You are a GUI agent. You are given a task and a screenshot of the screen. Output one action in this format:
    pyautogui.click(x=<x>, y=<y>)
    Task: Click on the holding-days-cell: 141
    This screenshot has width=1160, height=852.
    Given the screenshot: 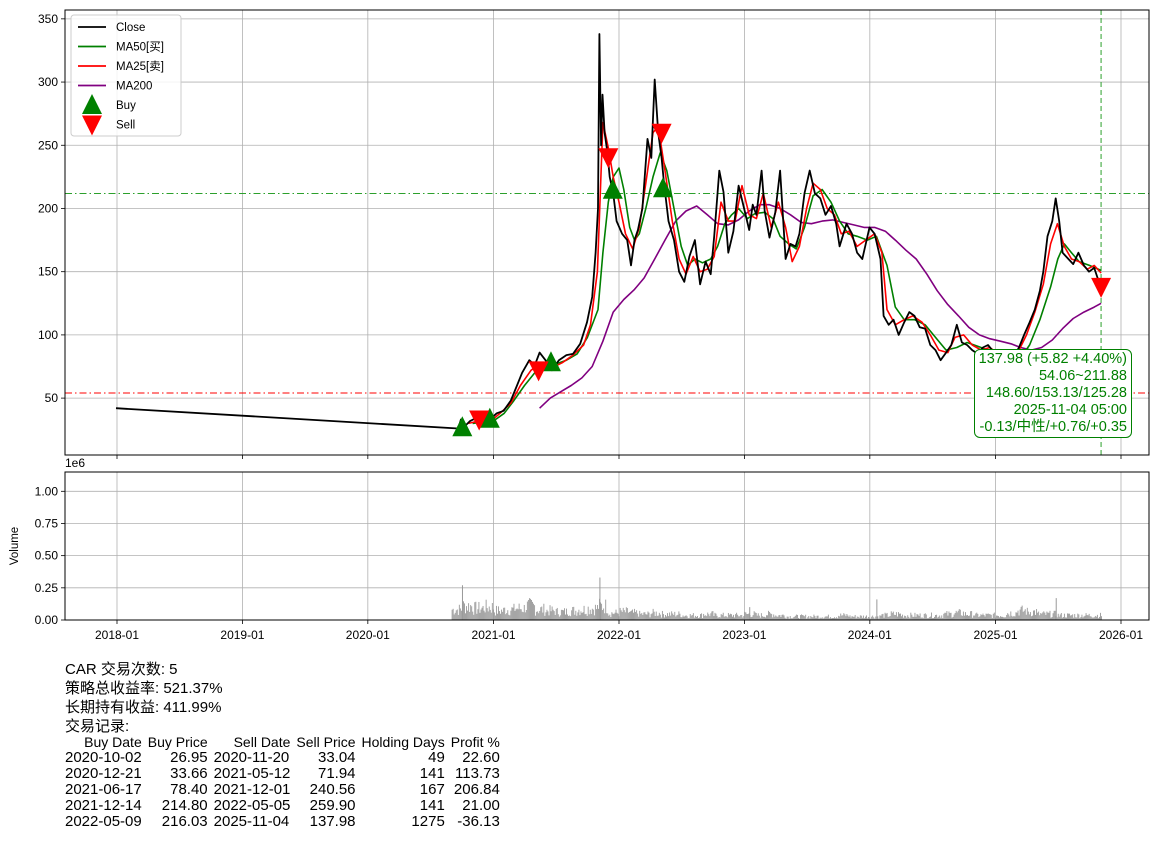 What is the action you would take?
    pyautogui.click(x=432, y=773)
    